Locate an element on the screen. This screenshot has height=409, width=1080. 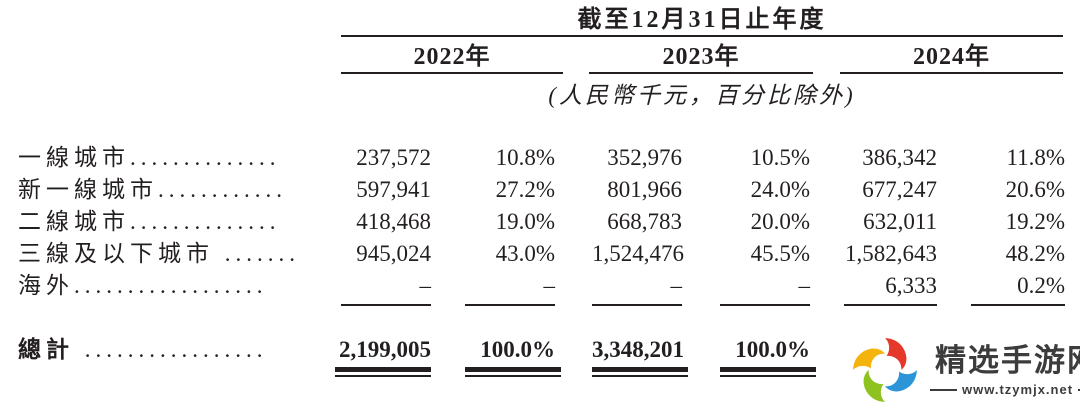
logo-swirl-red is located at coordinates (896, 354).